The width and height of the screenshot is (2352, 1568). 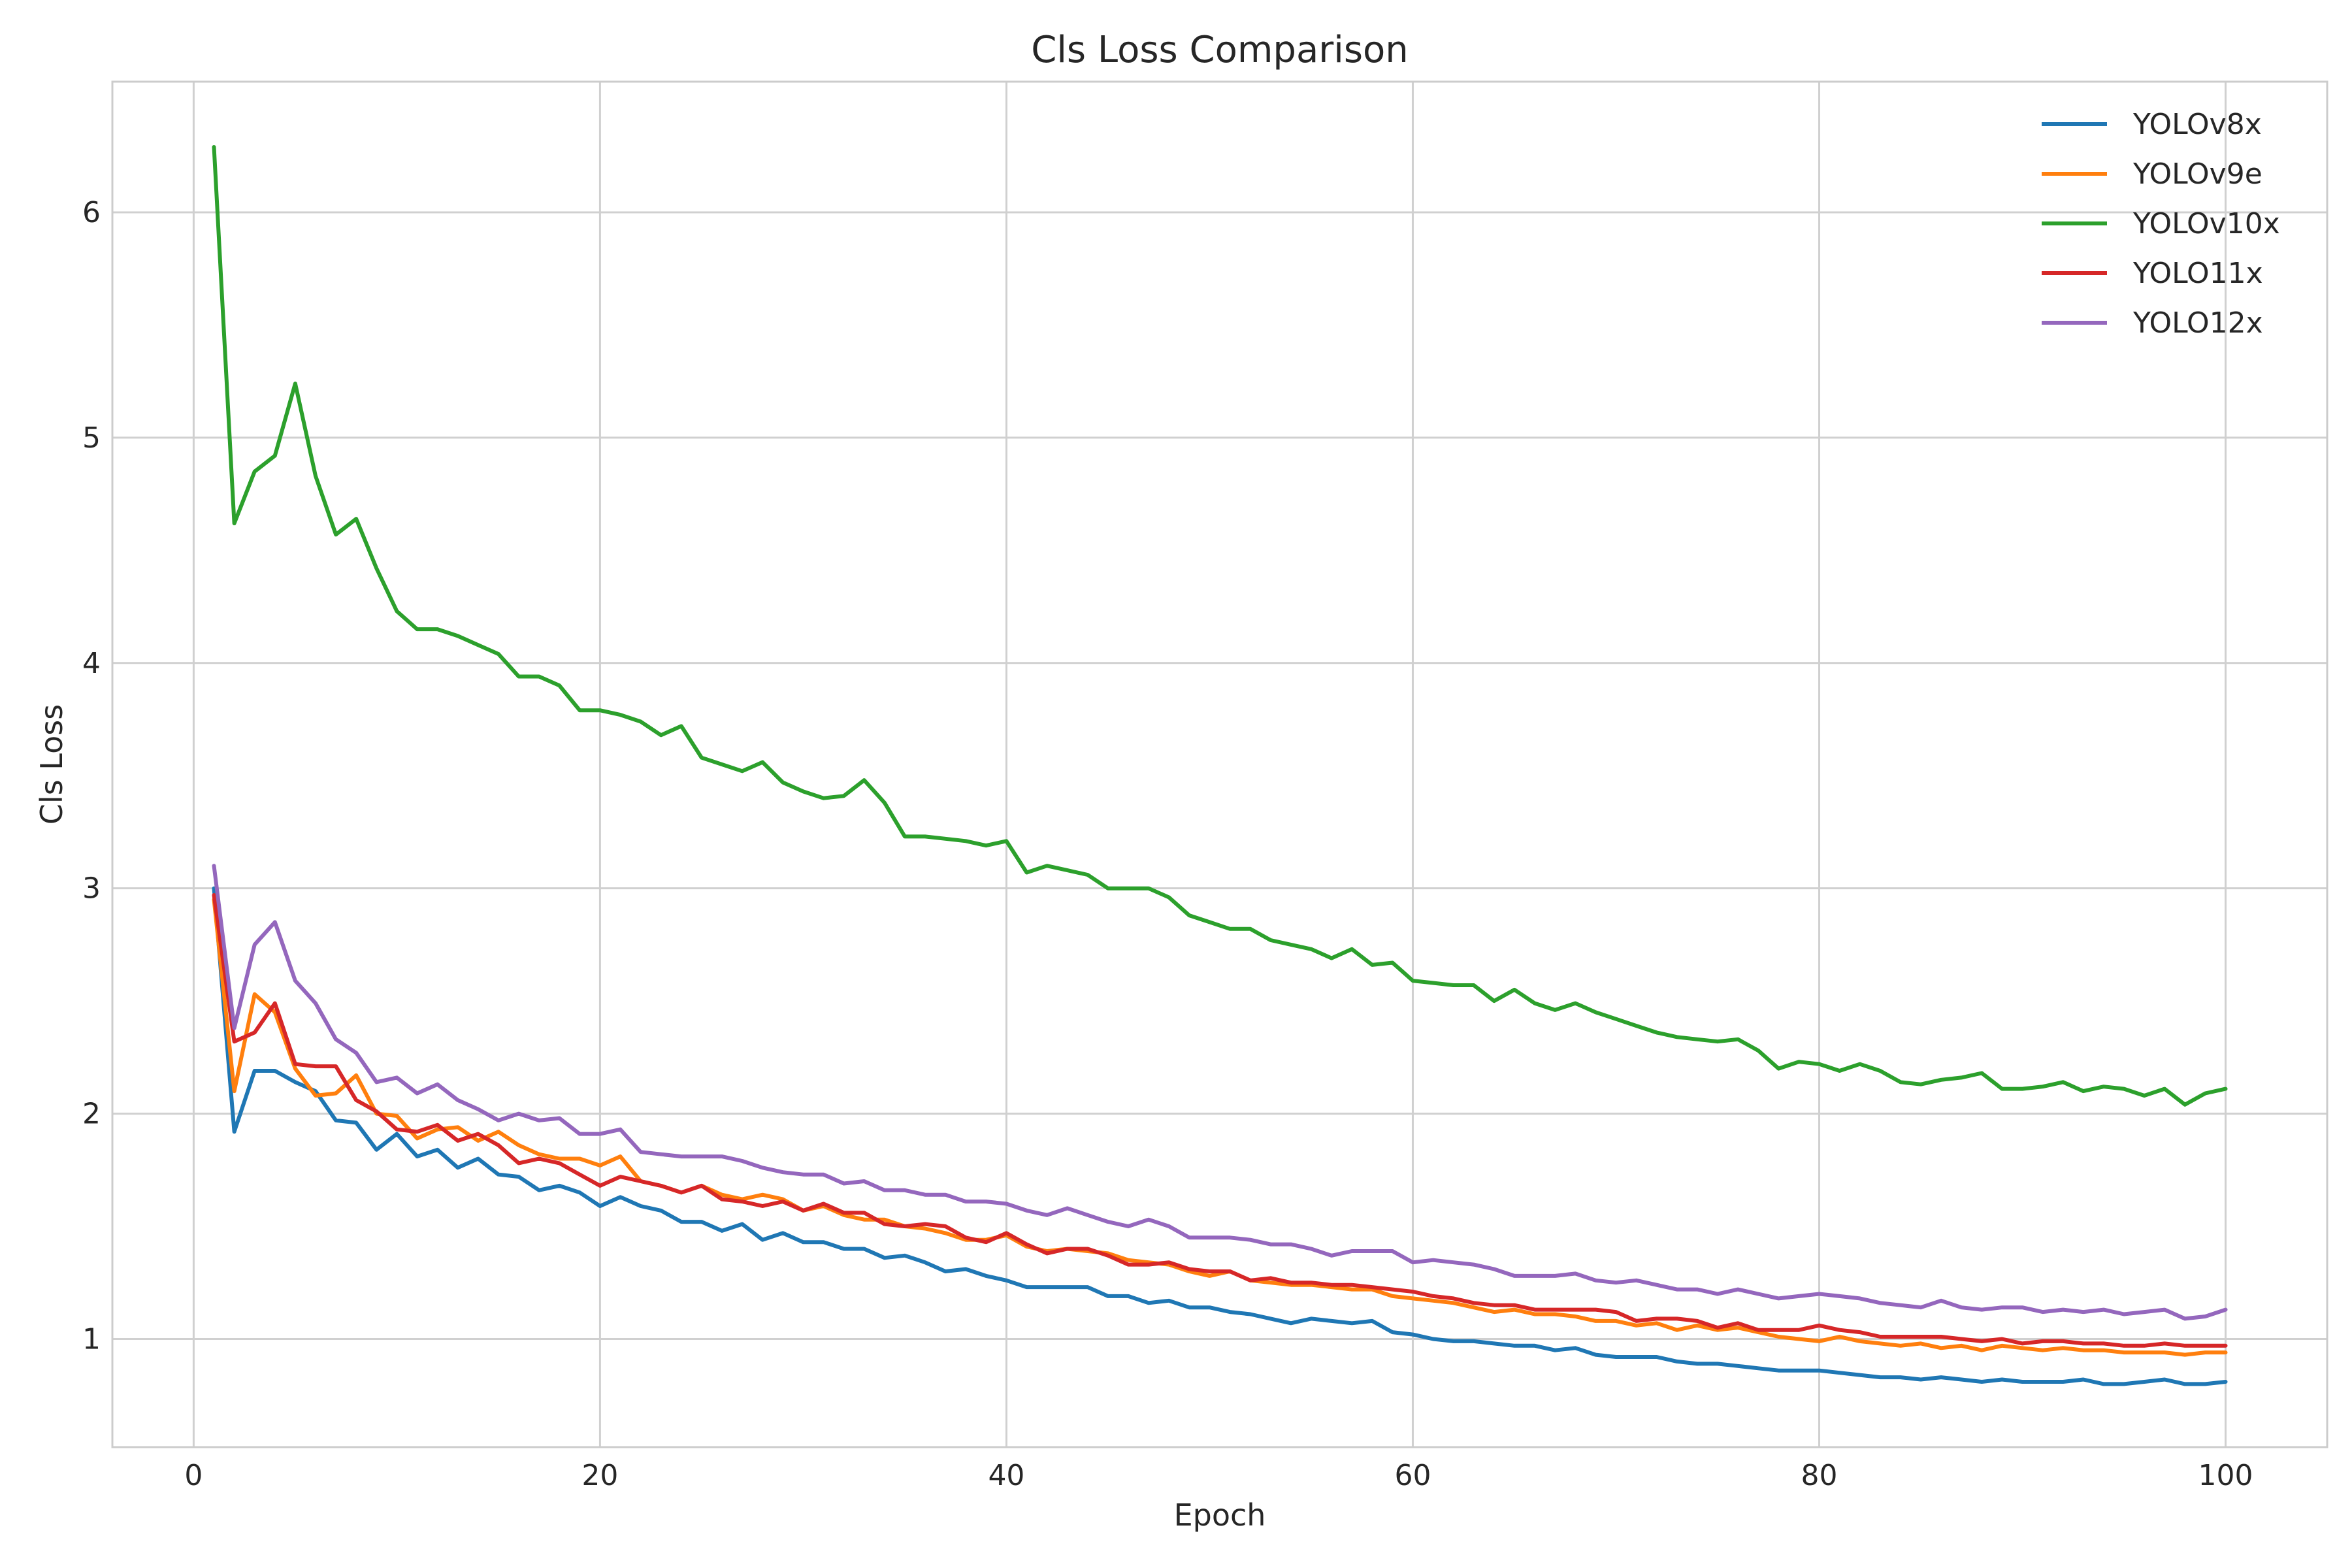 What do you see at coordinates (2197, 124) in the screenshot?
I see `legend-label-yolov8x: YOLOv8x` at bounding box center [2197, 124].